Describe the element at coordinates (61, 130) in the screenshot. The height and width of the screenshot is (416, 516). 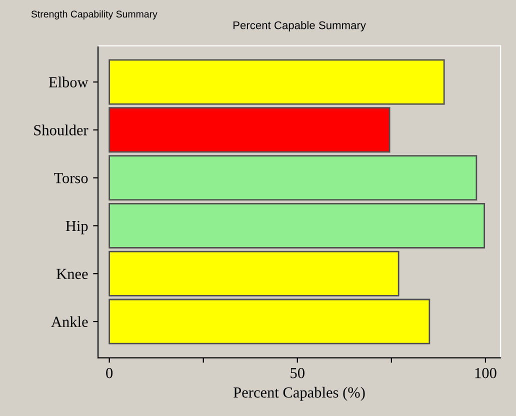
I see `y-tick-label: Shoulder` at that location.